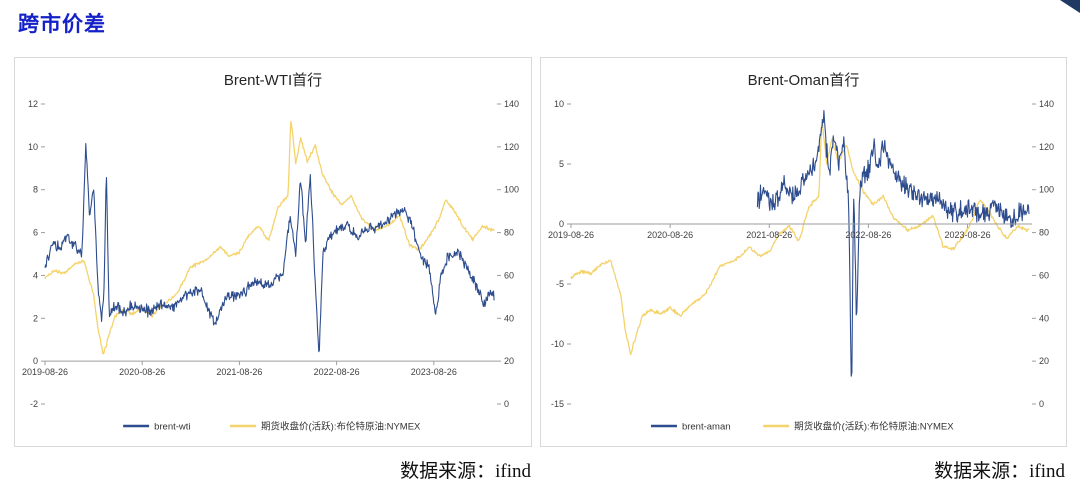 The width and height of the screenshot is (1080, 497). Describe the element at coordinates (33, 104) in the screenshot. I see `left-y-tick-label: 12` at that location.